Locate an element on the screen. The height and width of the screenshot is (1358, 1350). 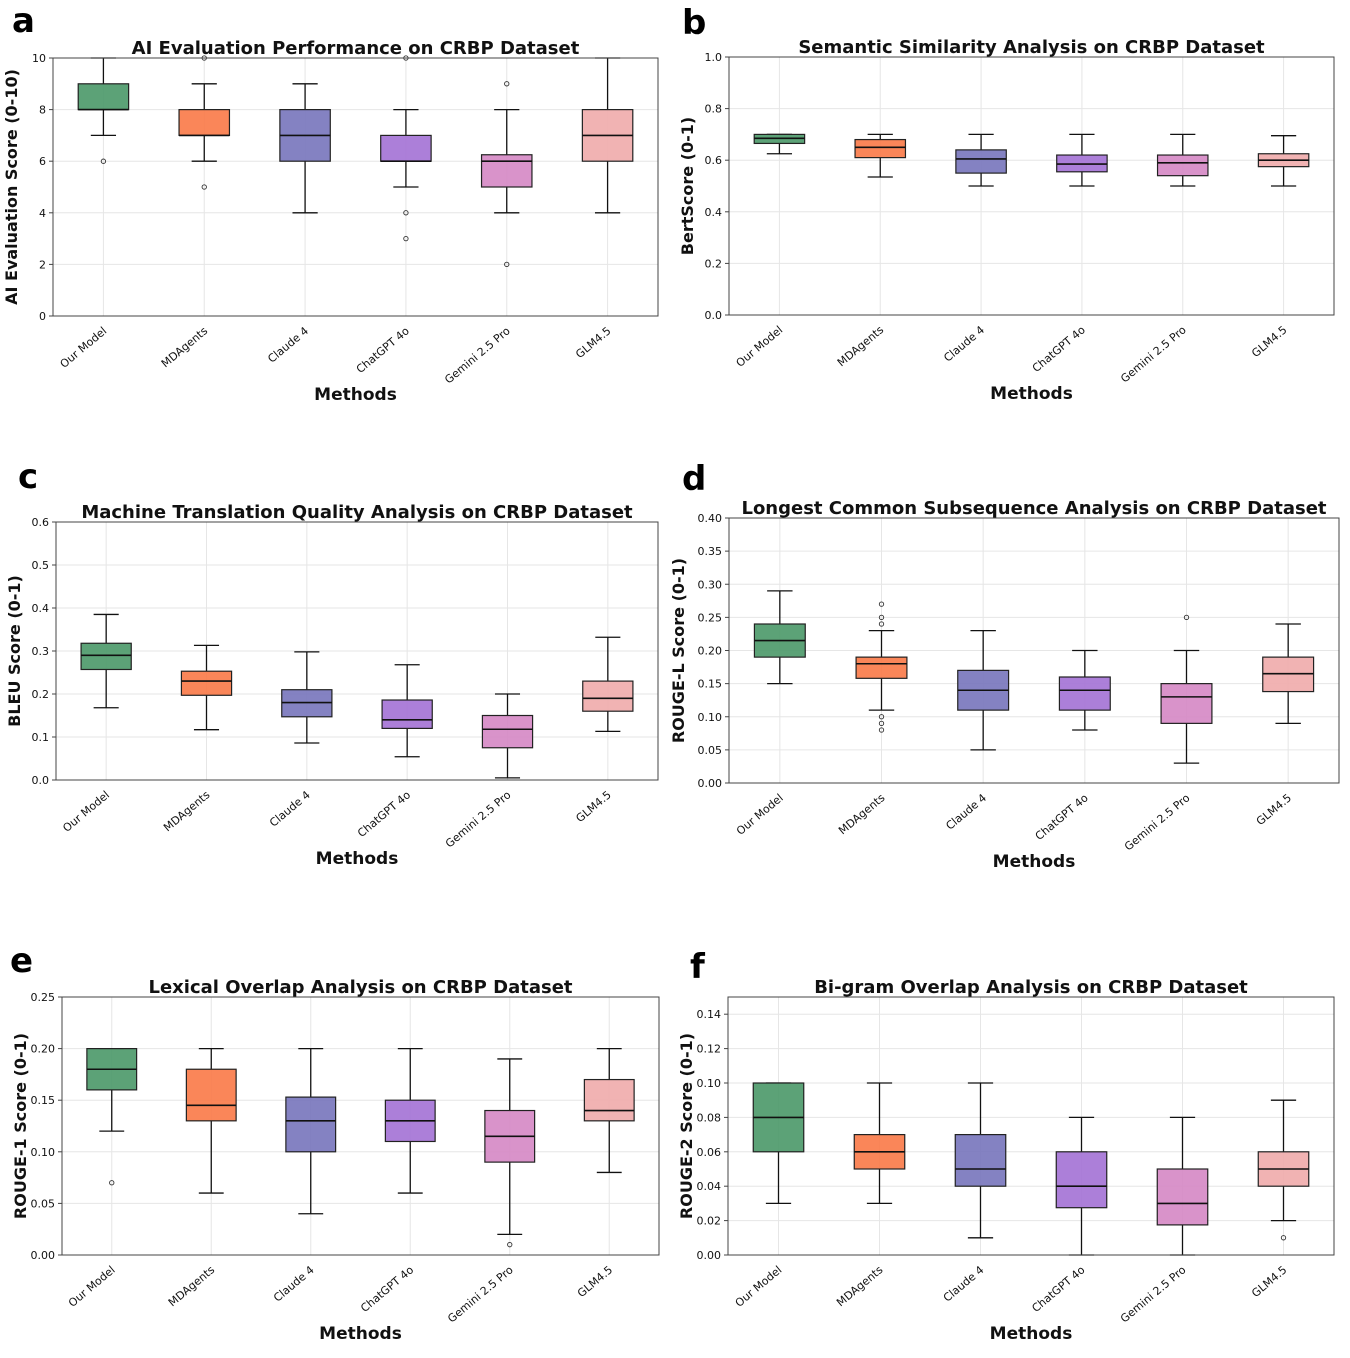
y-axis-label: AI Evaluation Score (0-10) is located at coordinates (11, 187).